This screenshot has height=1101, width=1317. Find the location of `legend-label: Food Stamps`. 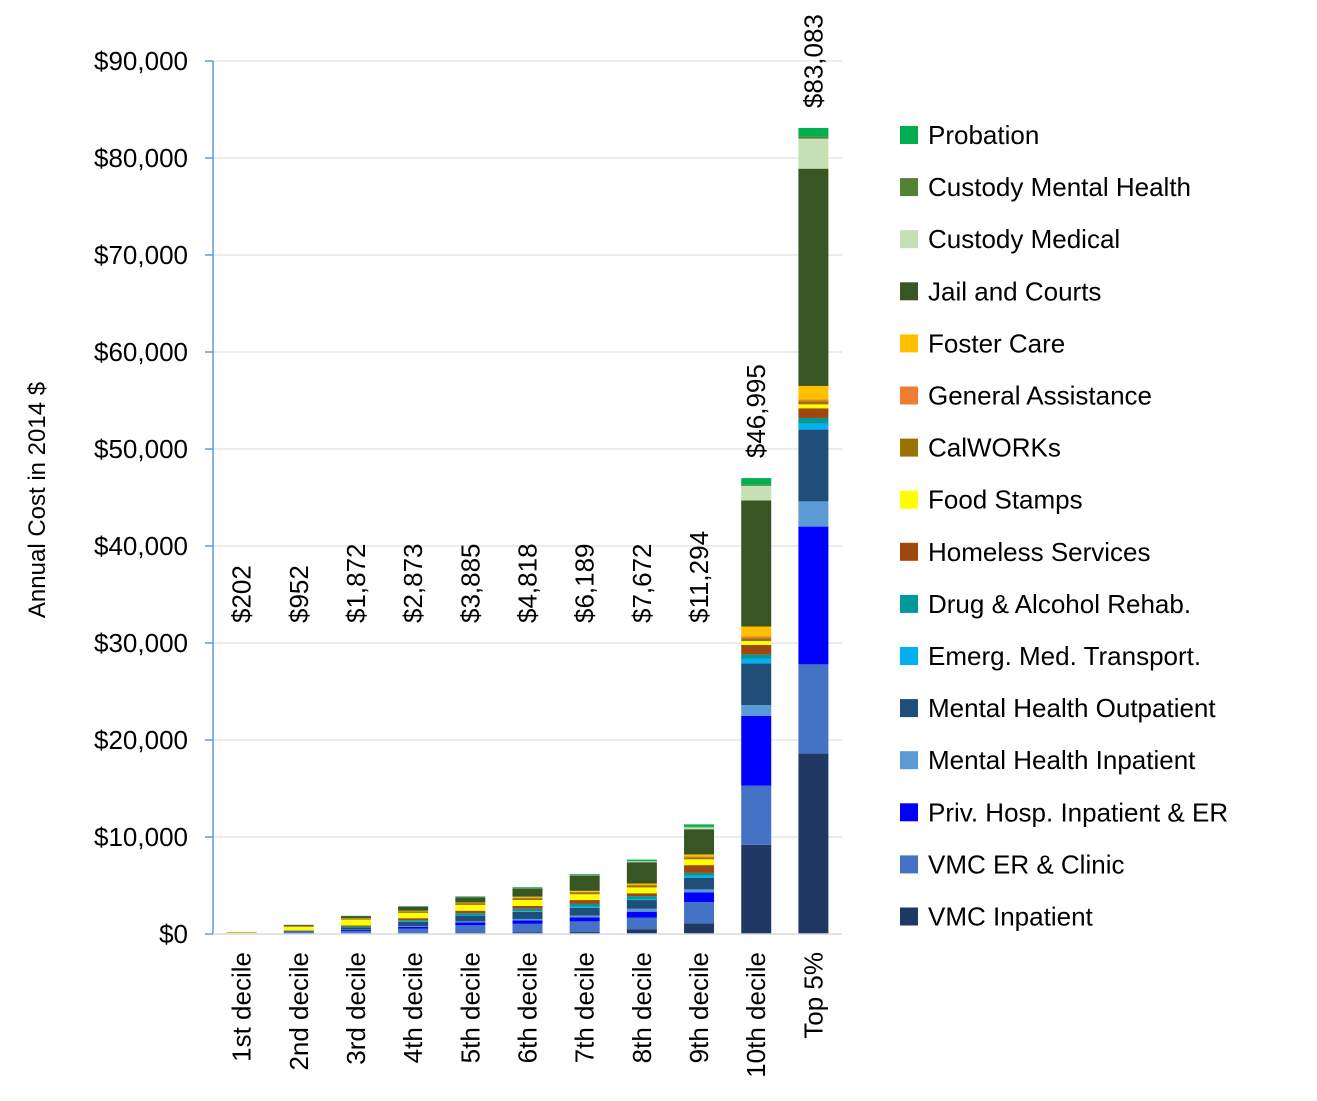

legend-label: Food Stamps is located at coordinates (1005, 500).